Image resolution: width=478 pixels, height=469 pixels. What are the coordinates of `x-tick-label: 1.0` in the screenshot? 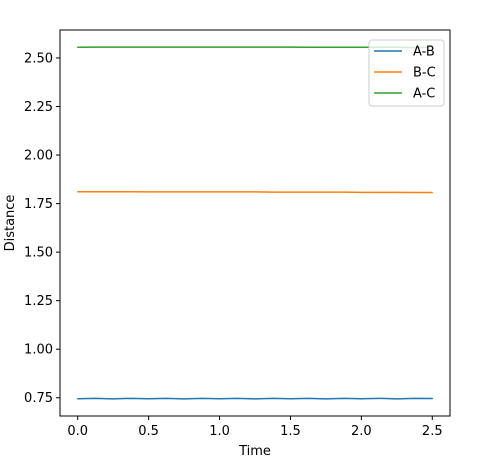 It's located at (219, 431).